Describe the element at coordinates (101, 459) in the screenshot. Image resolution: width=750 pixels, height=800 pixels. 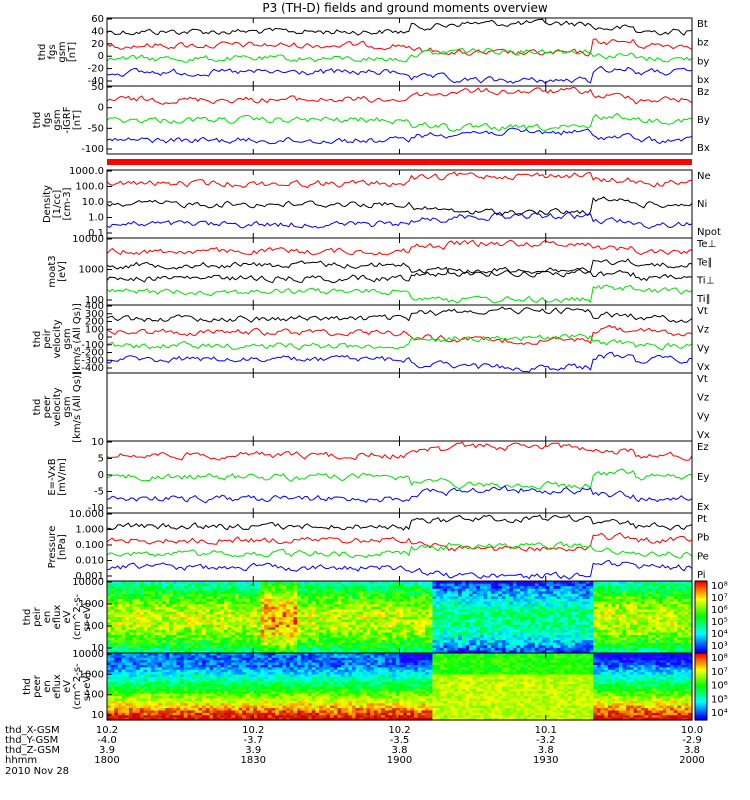
I see `y-tick-label: 5` at that location.